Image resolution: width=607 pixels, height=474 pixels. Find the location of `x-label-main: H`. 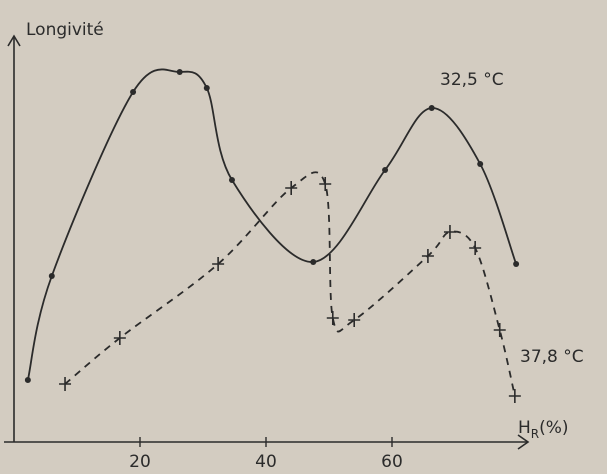

x-label-main: H is located at coordinates (524, 428).